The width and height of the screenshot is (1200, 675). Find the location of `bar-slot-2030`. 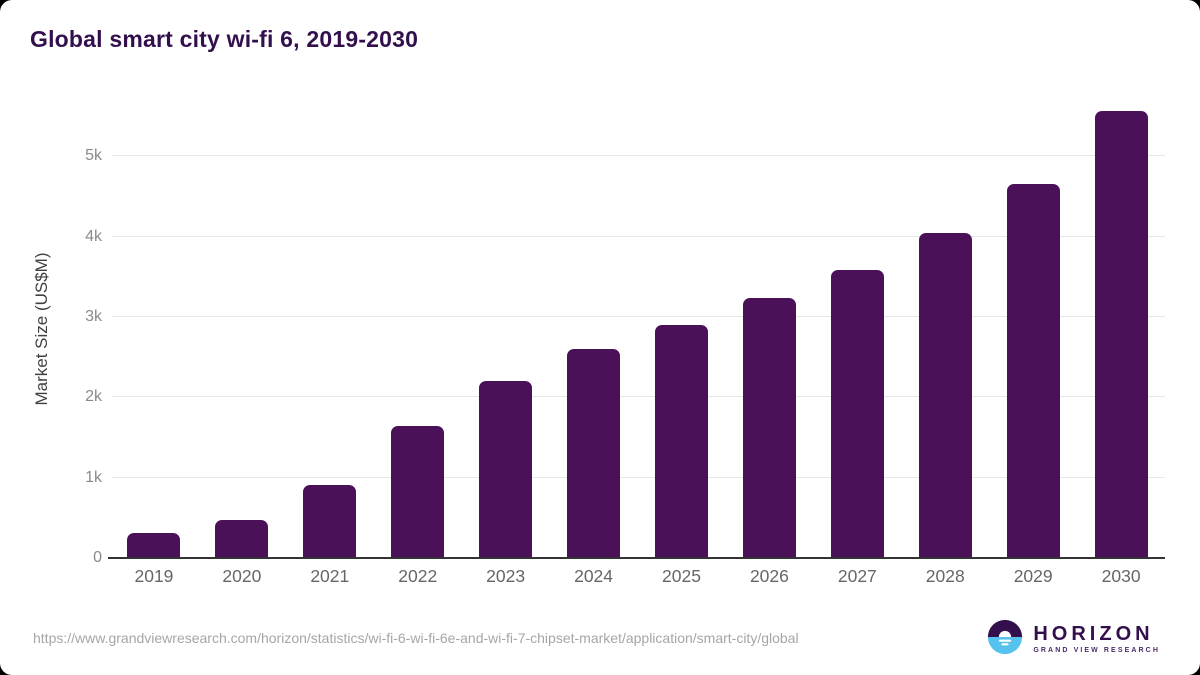

bar-slot-2030 is located at coordinates (1121, 329).